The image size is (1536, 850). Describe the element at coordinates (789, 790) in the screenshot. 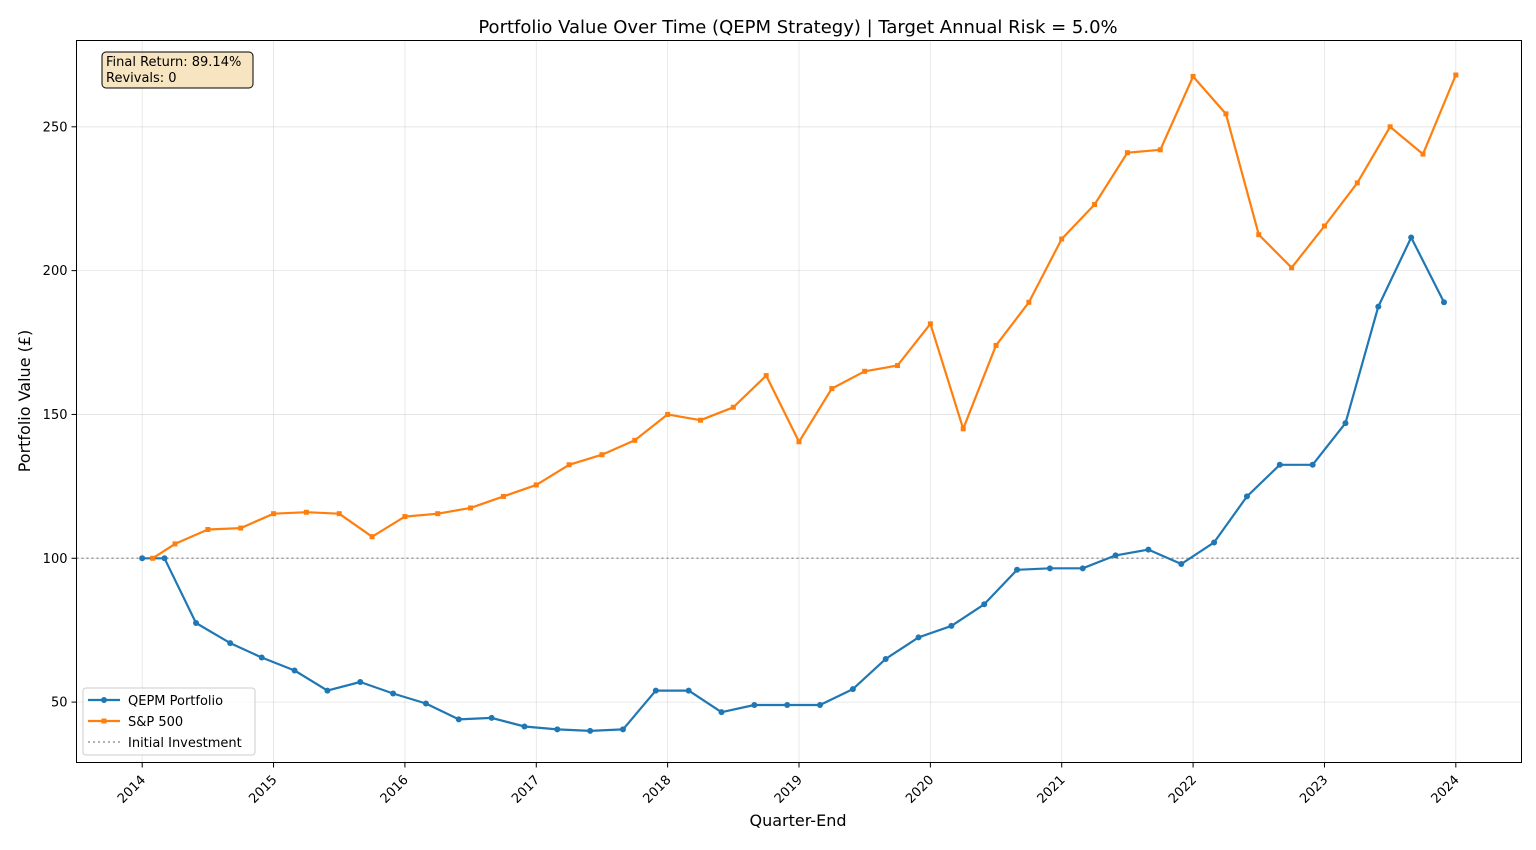

I see `x-tick-label: 2019` at that location.